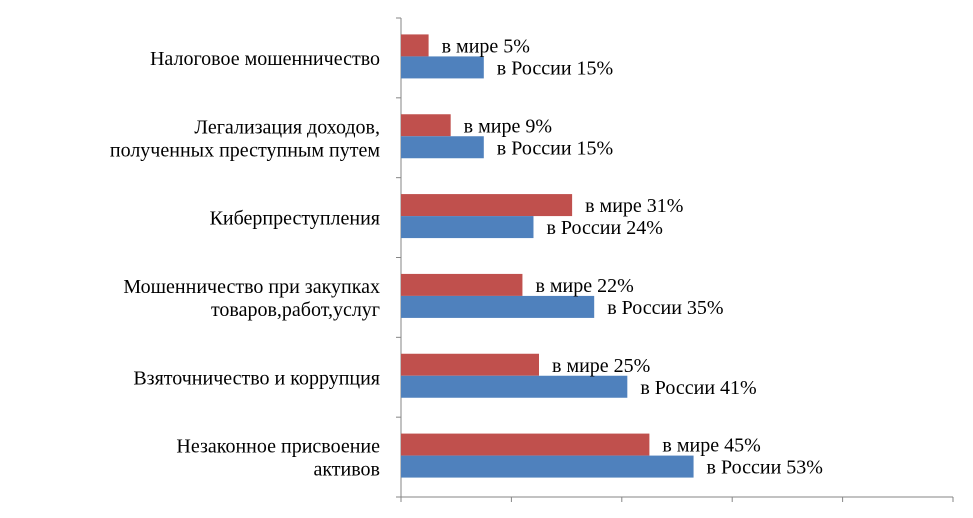 This screenshot has height=518, width=973. What do you see at coordinates (295, 310) in the screenshot?
I see `category-label: товаров,работ,услуг` at bounding box center [295, 310].